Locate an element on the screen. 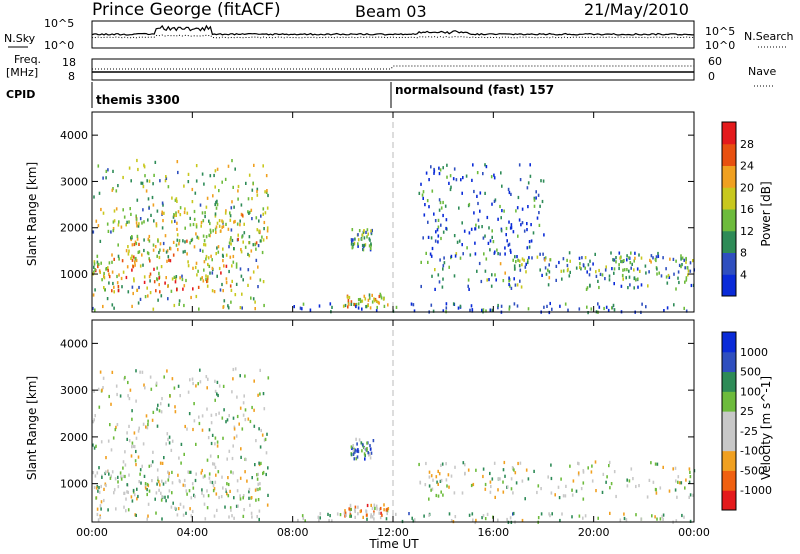 This screenshot has height=554, width=800. station-title: Prince George (fitACF) is located at coordinates (186, 10).